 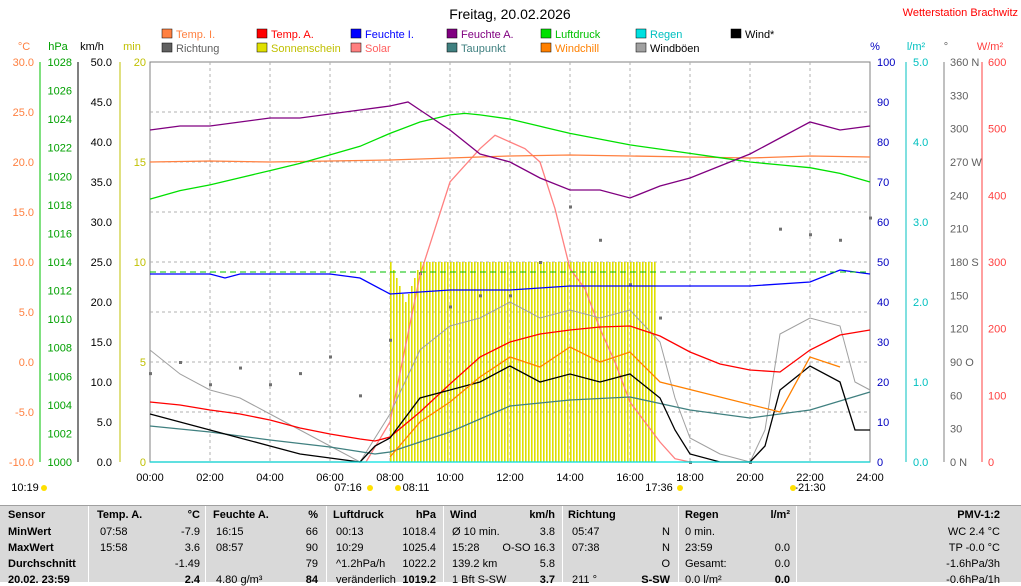 What do you see at coordinates (997, 330) in the screenshot?
I see `solar-tick: 200` at bounding box center [997, 330].